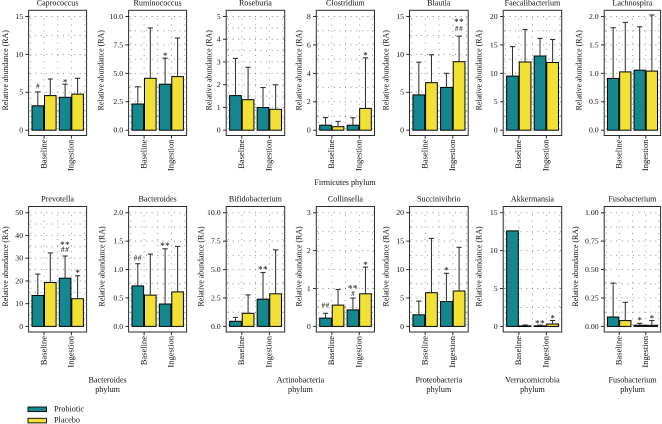  I want to click on svg-text: 0.00, so click(592, 326).